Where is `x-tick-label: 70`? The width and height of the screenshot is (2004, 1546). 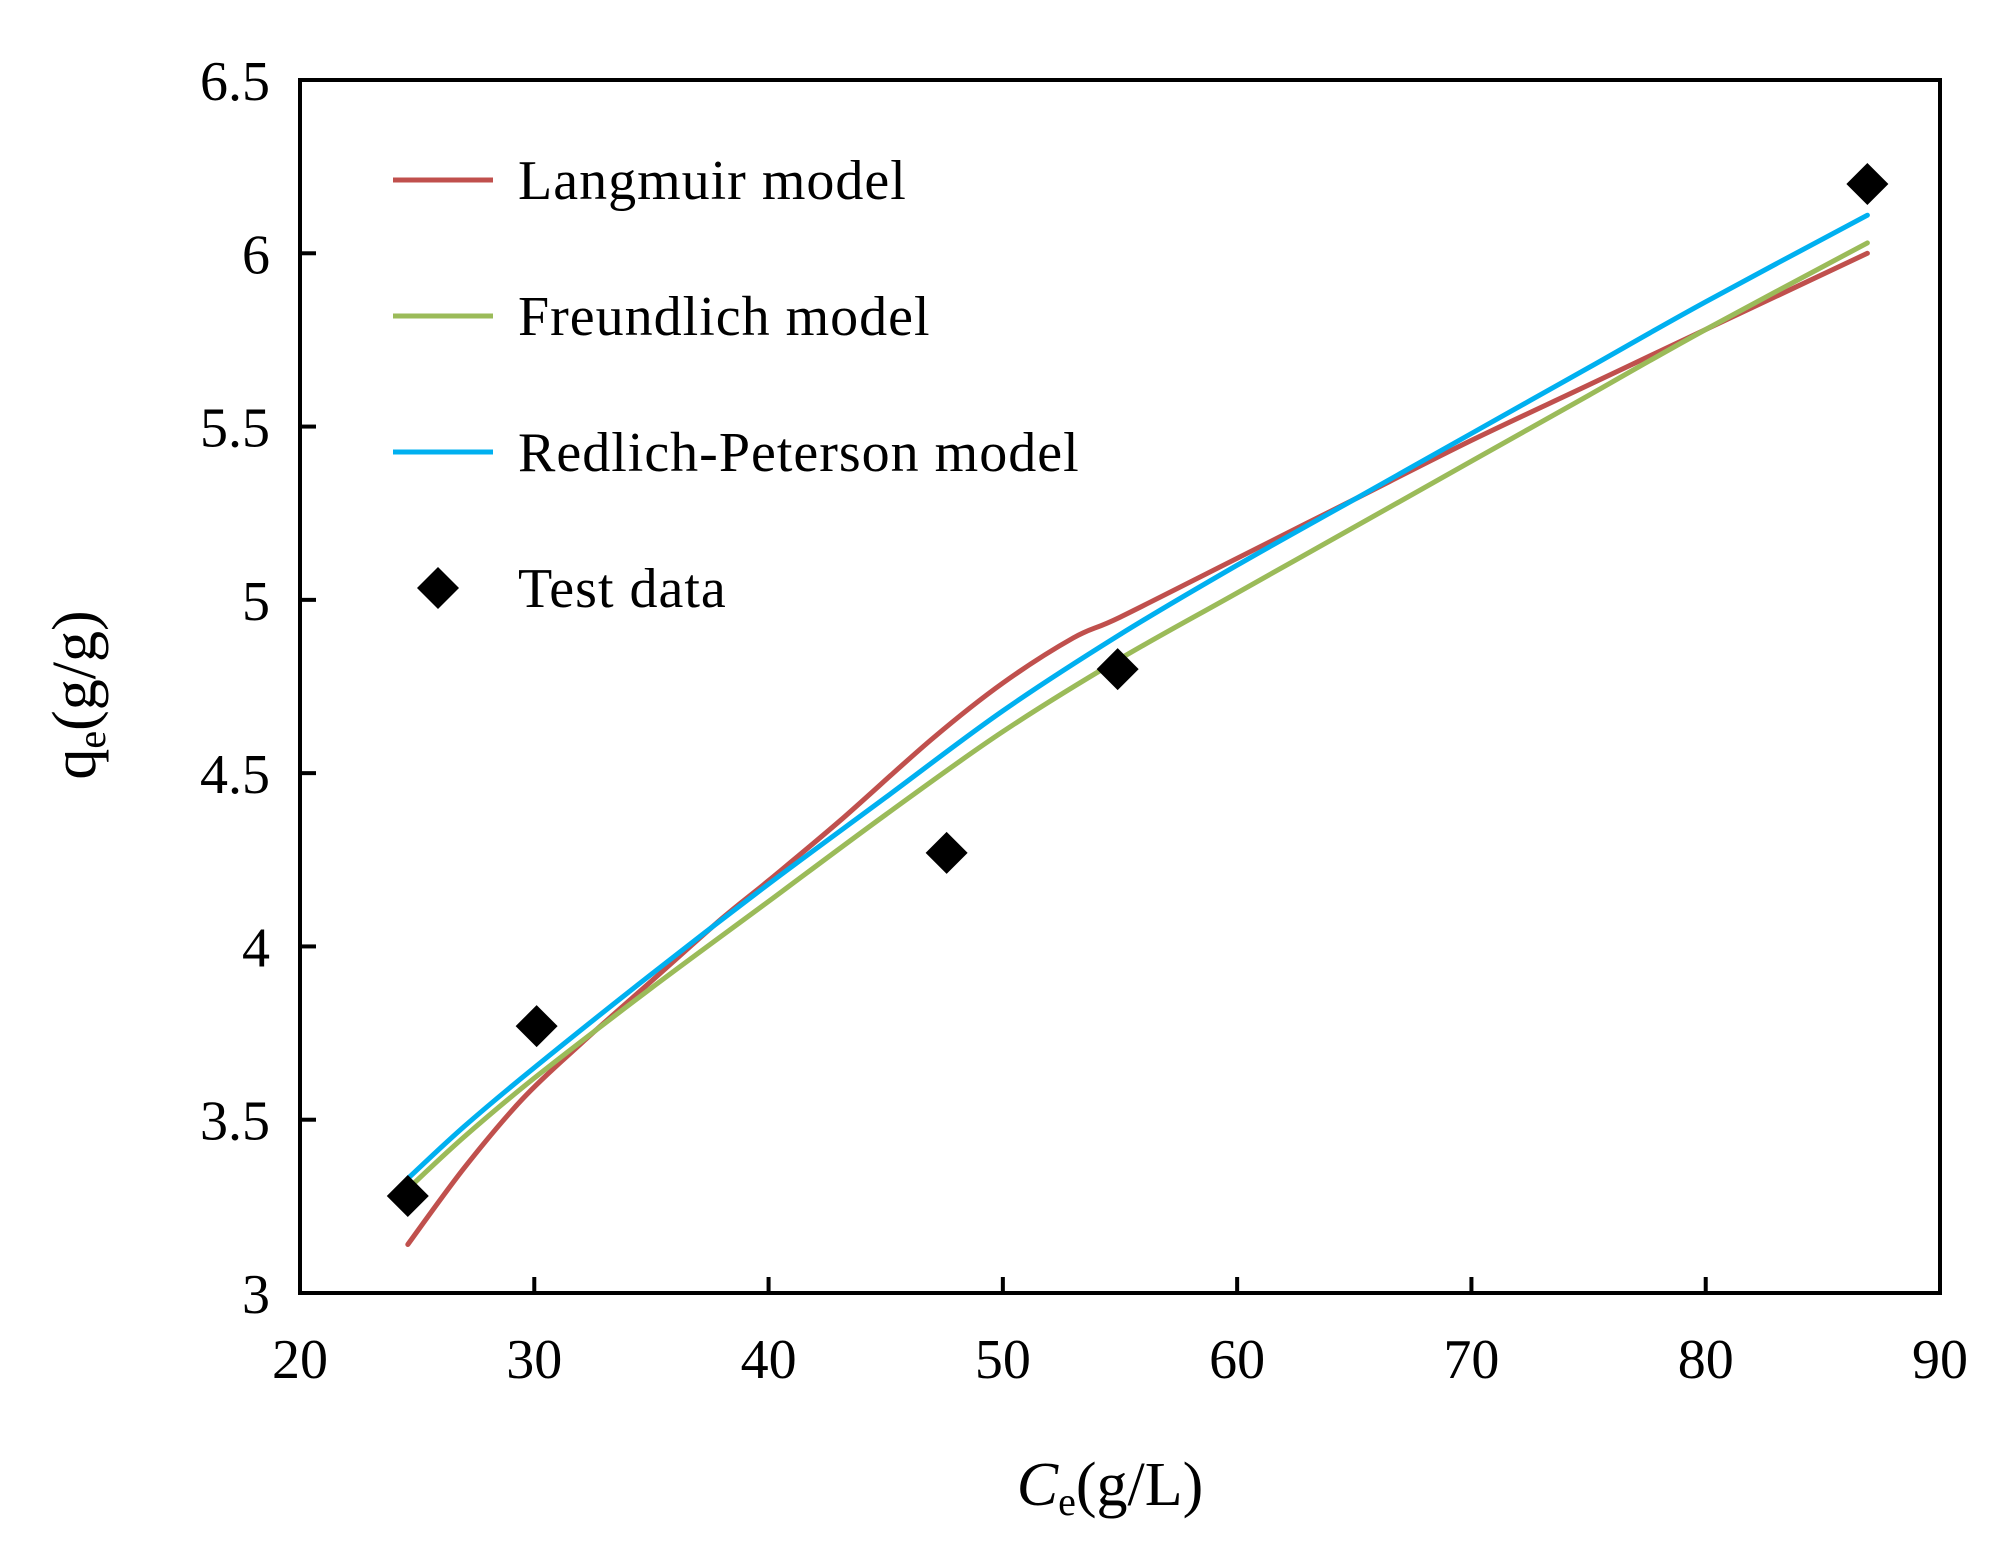
x-tick-label: 70 is located at coordinates (1471, 1360).